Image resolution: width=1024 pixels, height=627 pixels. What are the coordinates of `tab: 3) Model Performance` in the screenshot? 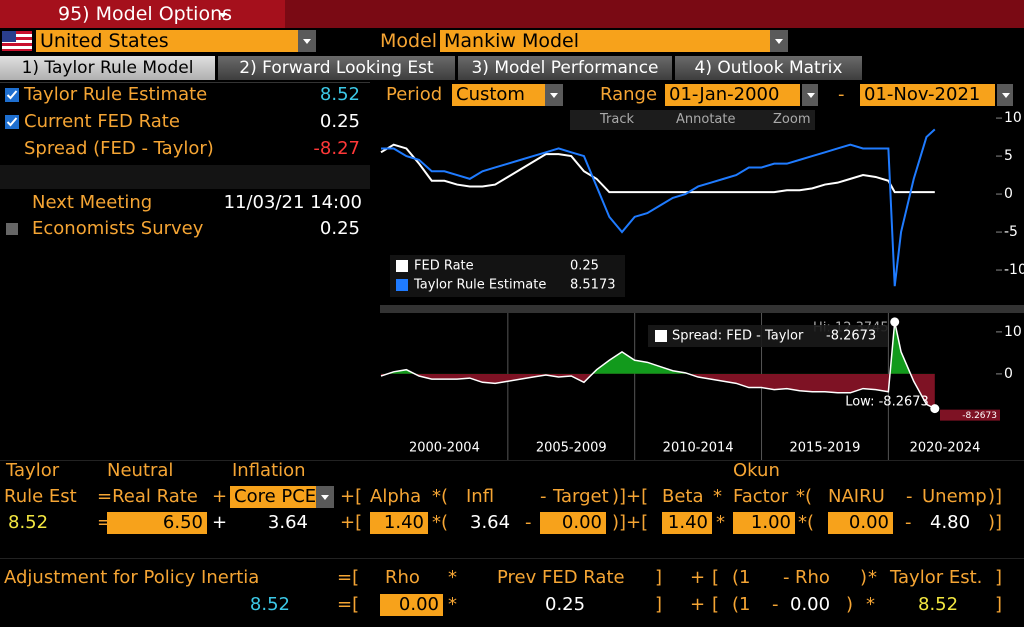 It's located at (565, 68).